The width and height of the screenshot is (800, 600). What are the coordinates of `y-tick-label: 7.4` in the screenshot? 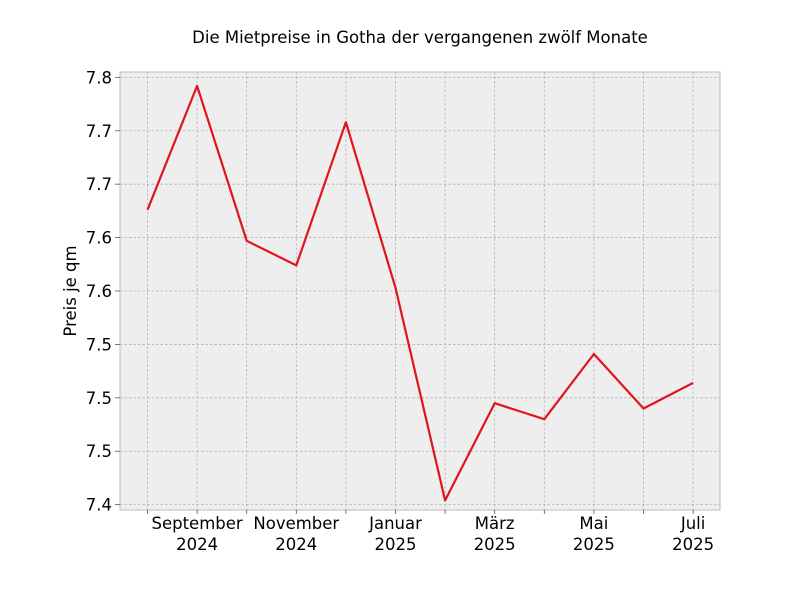 It's located at (99, 505).